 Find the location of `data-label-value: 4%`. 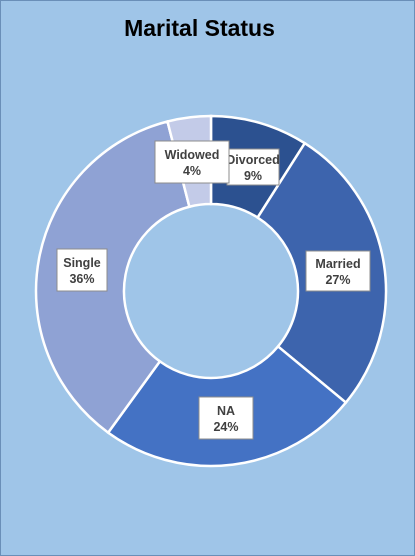

data-label-value: 4% is located at coordinates (192, 171).